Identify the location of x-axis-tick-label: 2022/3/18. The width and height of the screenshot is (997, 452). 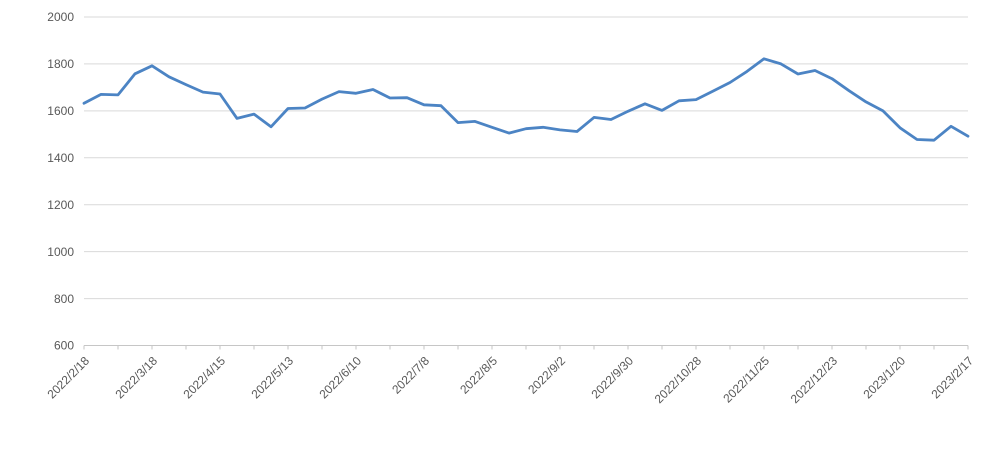
(136, 377).